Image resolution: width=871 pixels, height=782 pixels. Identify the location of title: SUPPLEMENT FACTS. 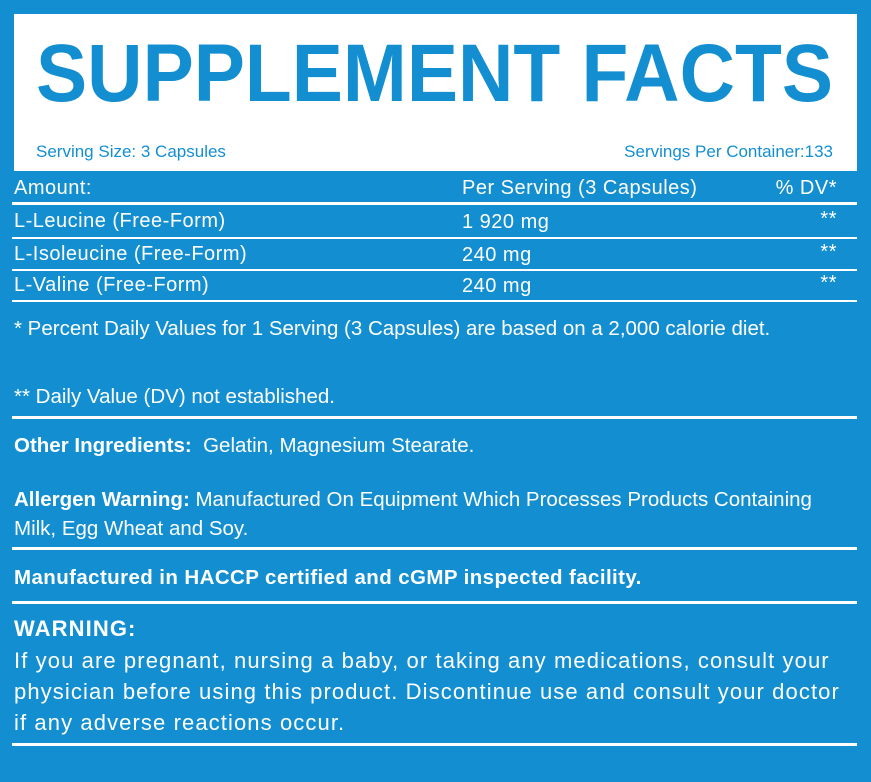
(434, 73).